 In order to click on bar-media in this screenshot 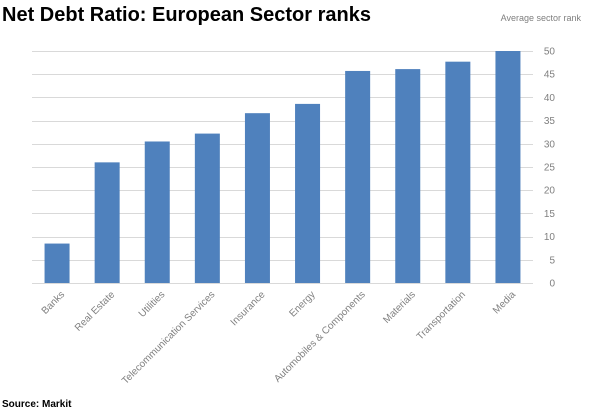, I will do `click(508, 167)`.